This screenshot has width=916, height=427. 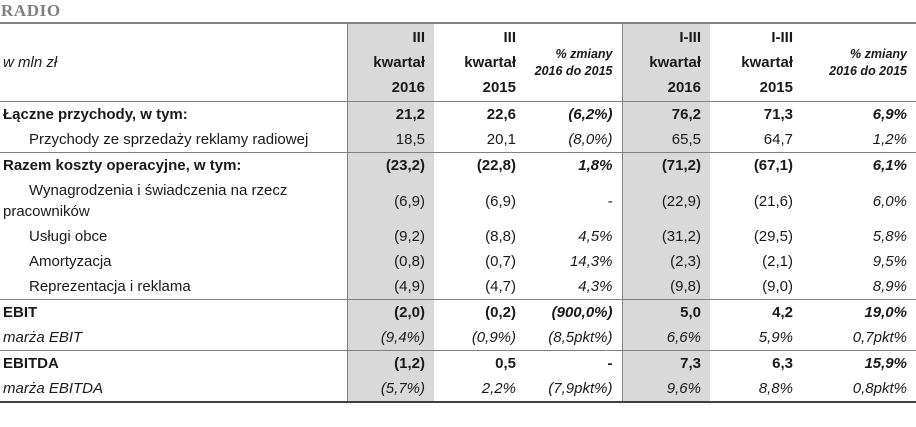 What do you see at coordinates (496, 165) in the screenshot?
I see `cell-value: (22,8)` at bounding box center [496, 165].